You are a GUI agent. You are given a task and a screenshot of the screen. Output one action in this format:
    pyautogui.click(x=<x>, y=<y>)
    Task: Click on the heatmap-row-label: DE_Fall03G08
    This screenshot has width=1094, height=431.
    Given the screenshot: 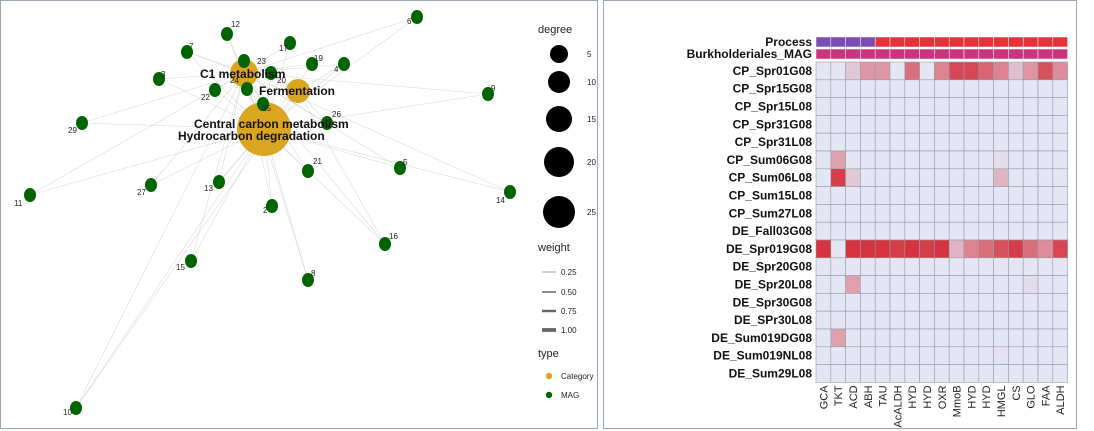 What is the action you would take?
    pyautogui.click(x=772, y=231)
    